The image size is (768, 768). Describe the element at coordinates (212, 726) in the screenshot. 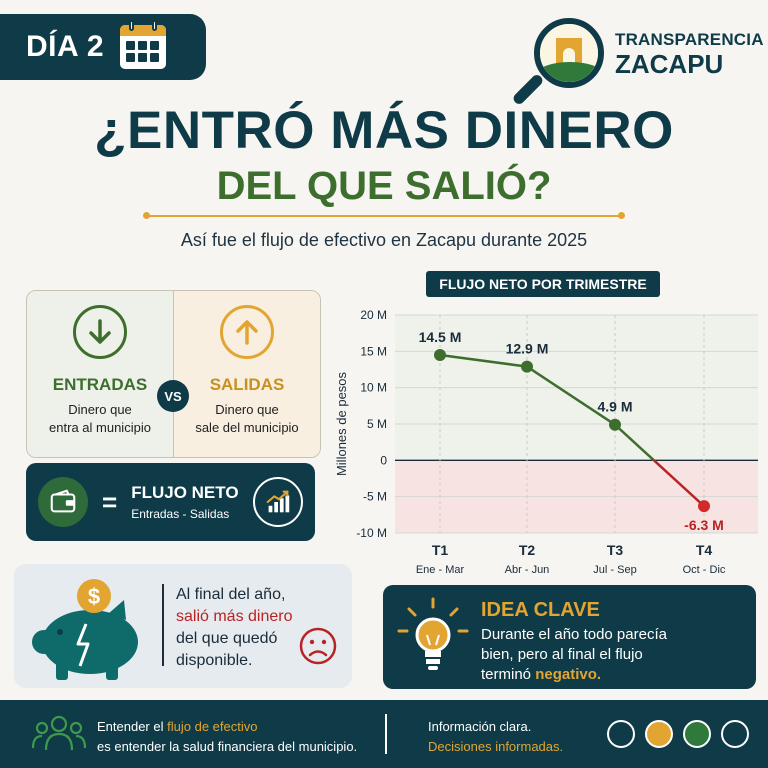

I see `footer-left-highlight: flujo de efectivo` at that location.